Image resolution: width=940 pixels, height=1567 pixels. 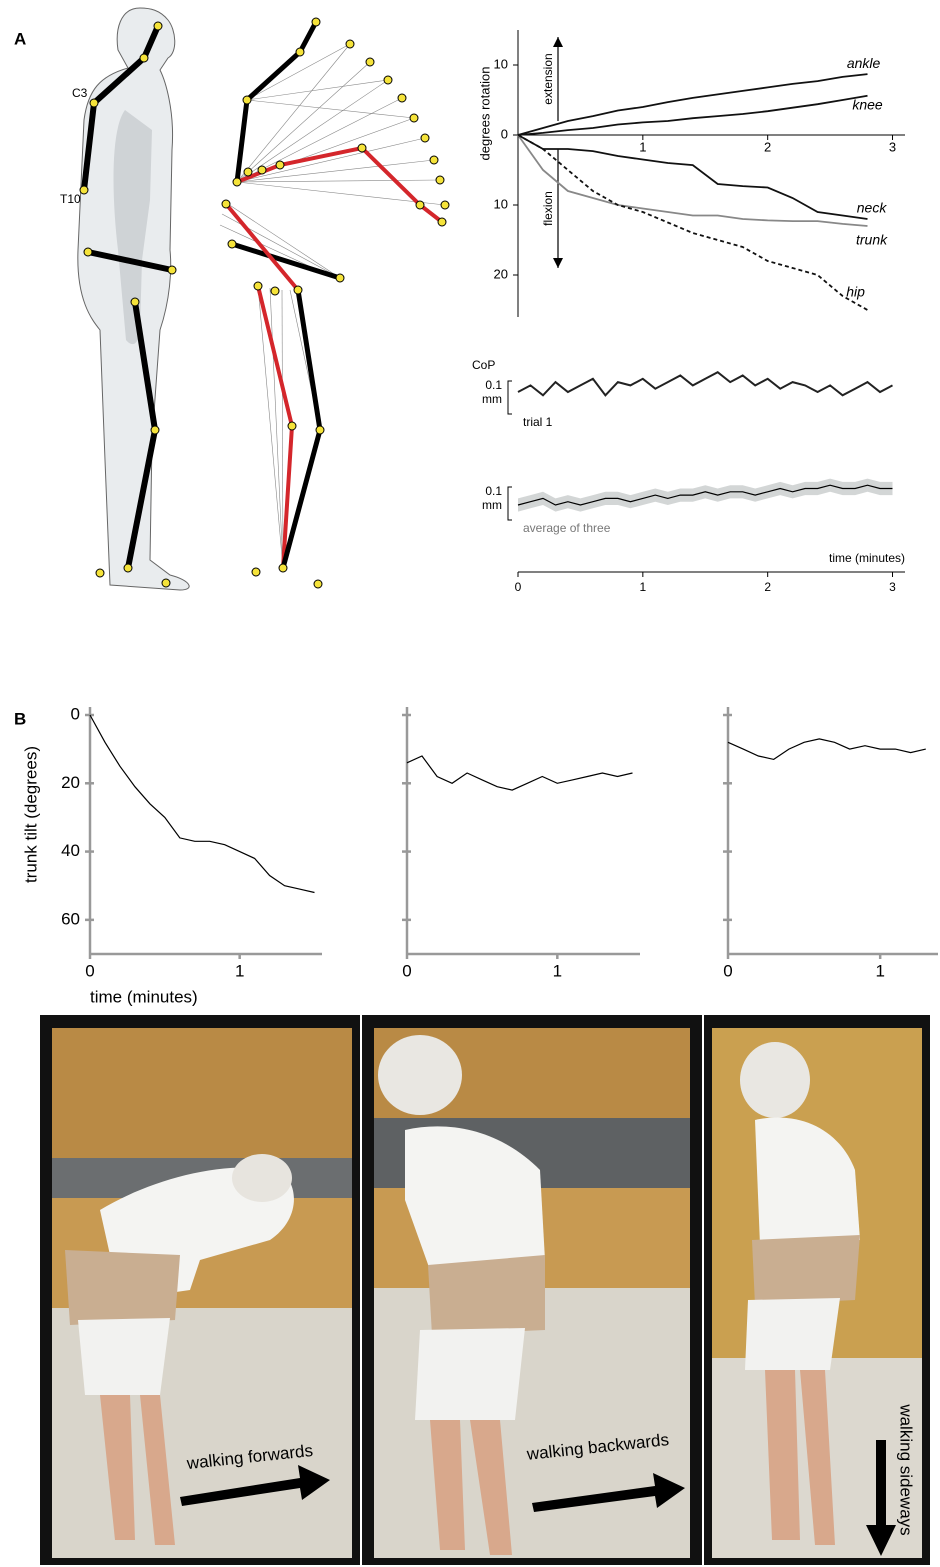 I want to click on panel-label: B, so click(x=20, y=718).